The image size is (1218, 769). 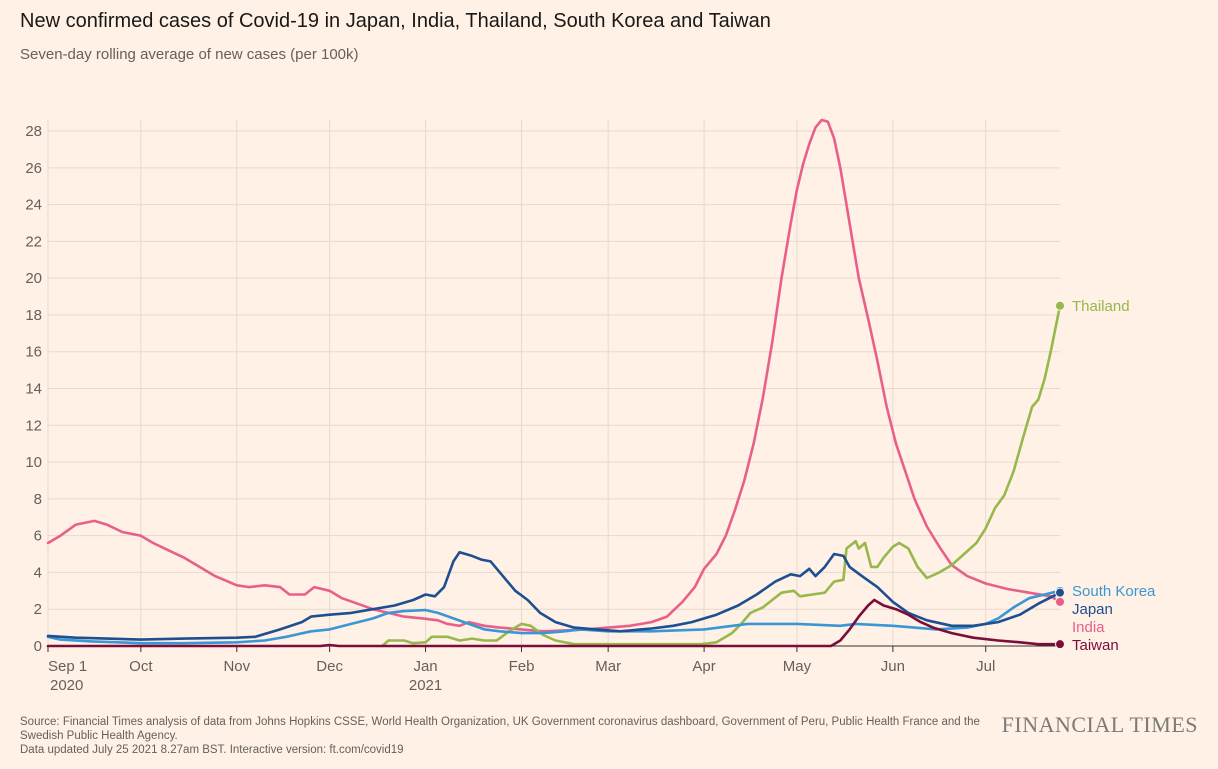 What do you see at coordinates (33, 241) in the screenshot?
I see `y-tick-label-22: 22` at bounding box center [33, 241].